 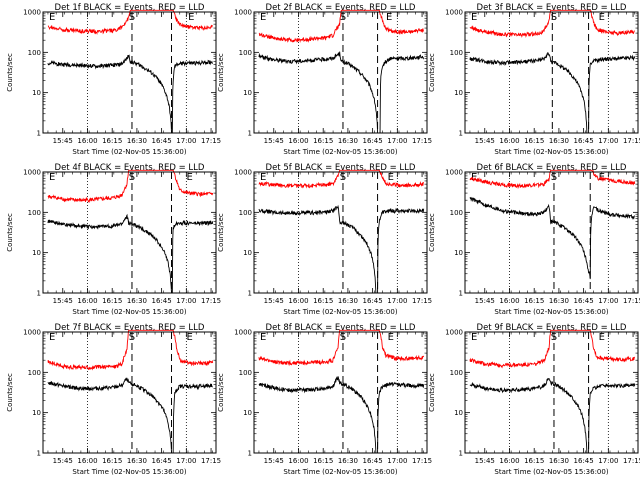 I want to click on chart-title: Det 8f BLACK = Events, RED = LLD, so click(x=341, y=328).